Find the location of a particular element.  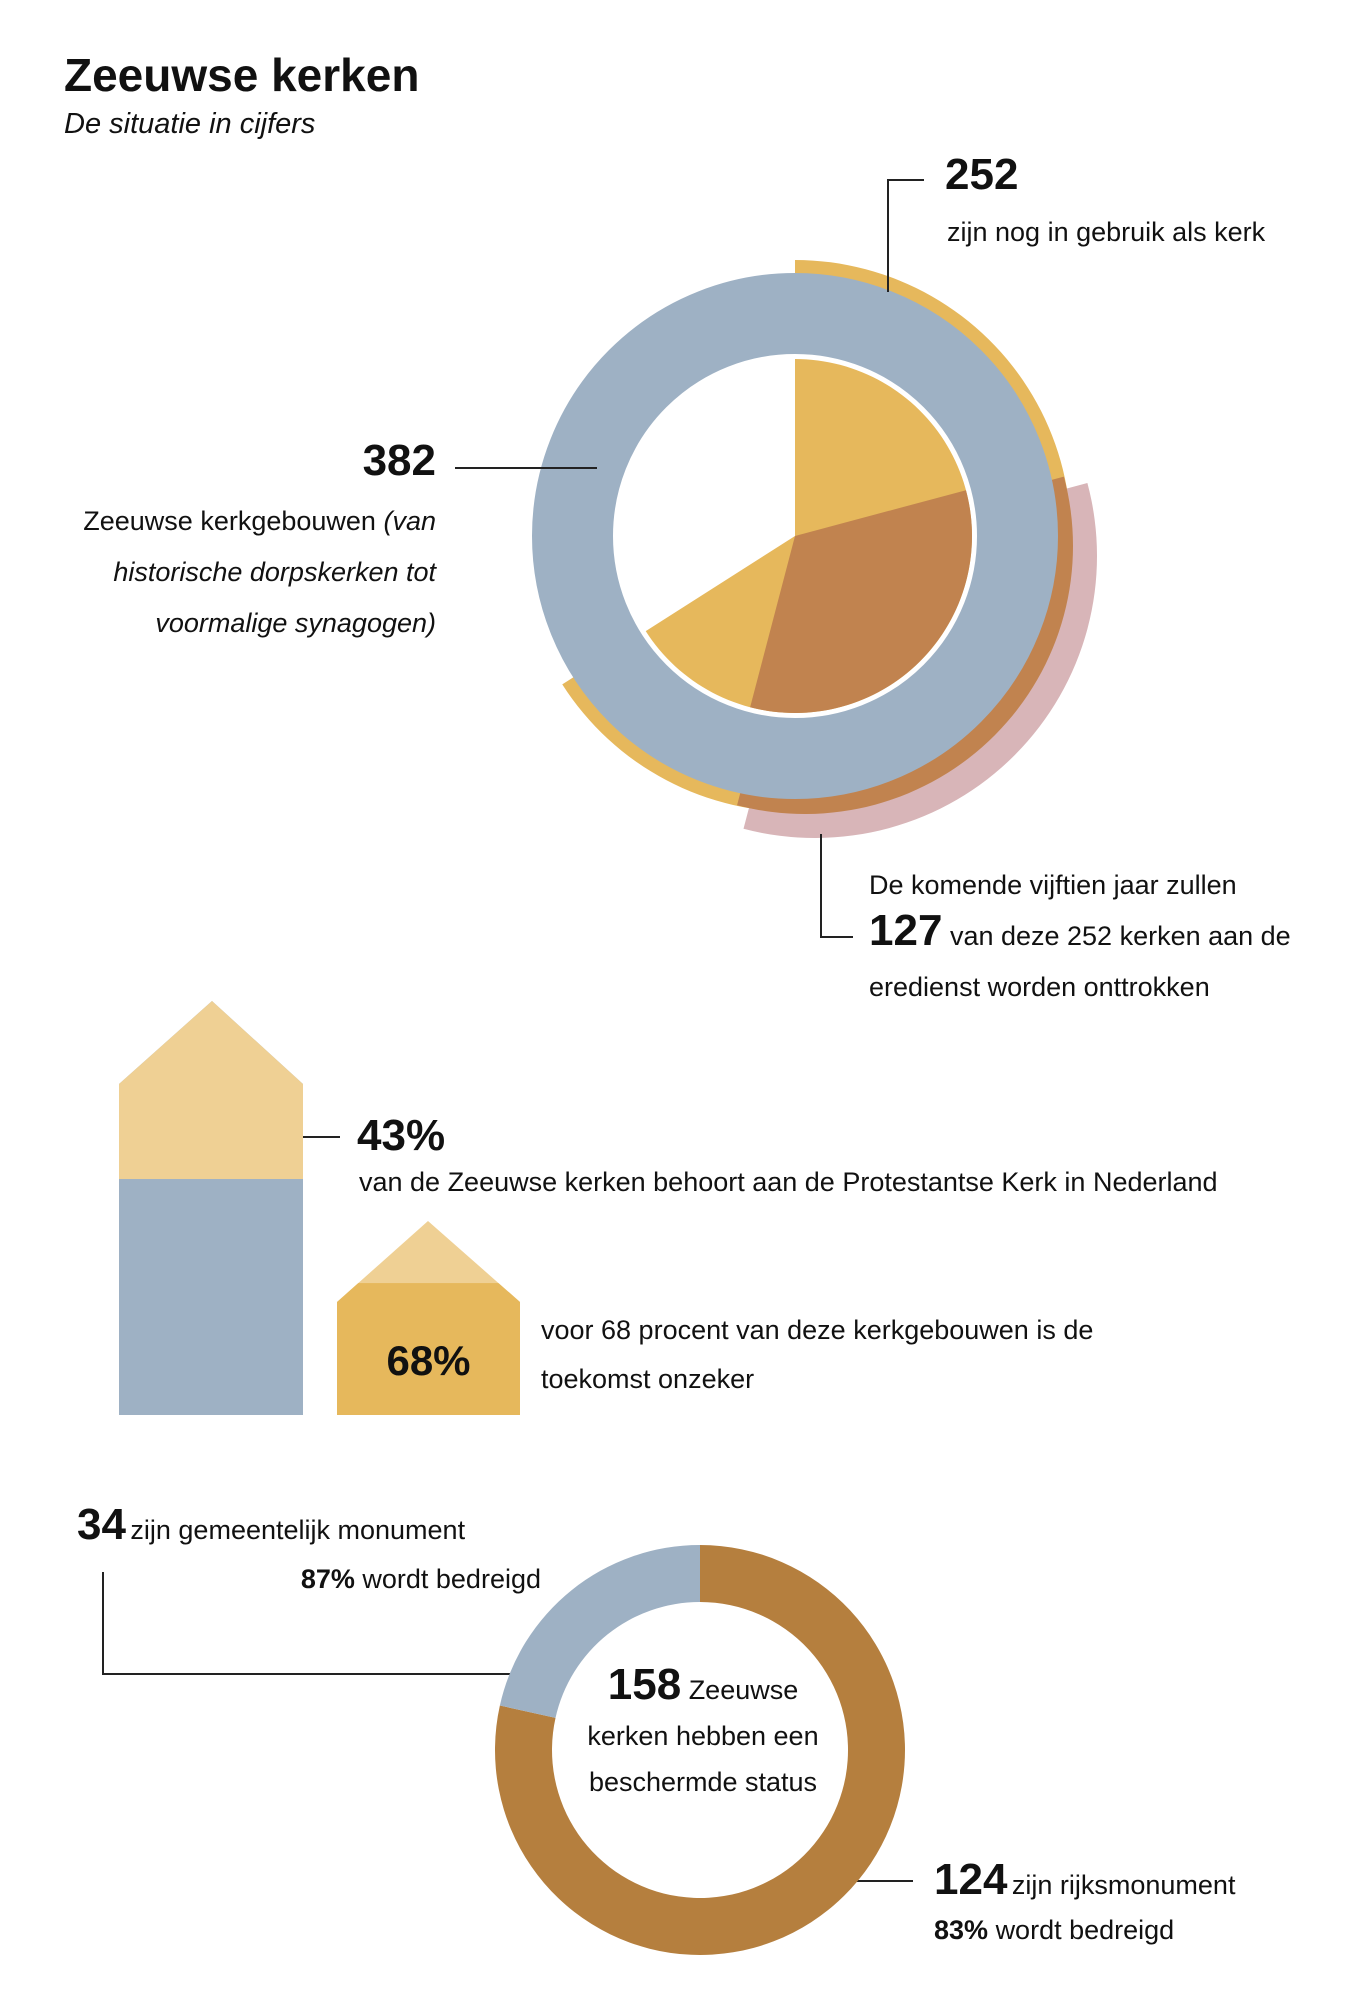

in-use-text: zijn nog in gebruik als kerk is located at coordinates (1106, 232).